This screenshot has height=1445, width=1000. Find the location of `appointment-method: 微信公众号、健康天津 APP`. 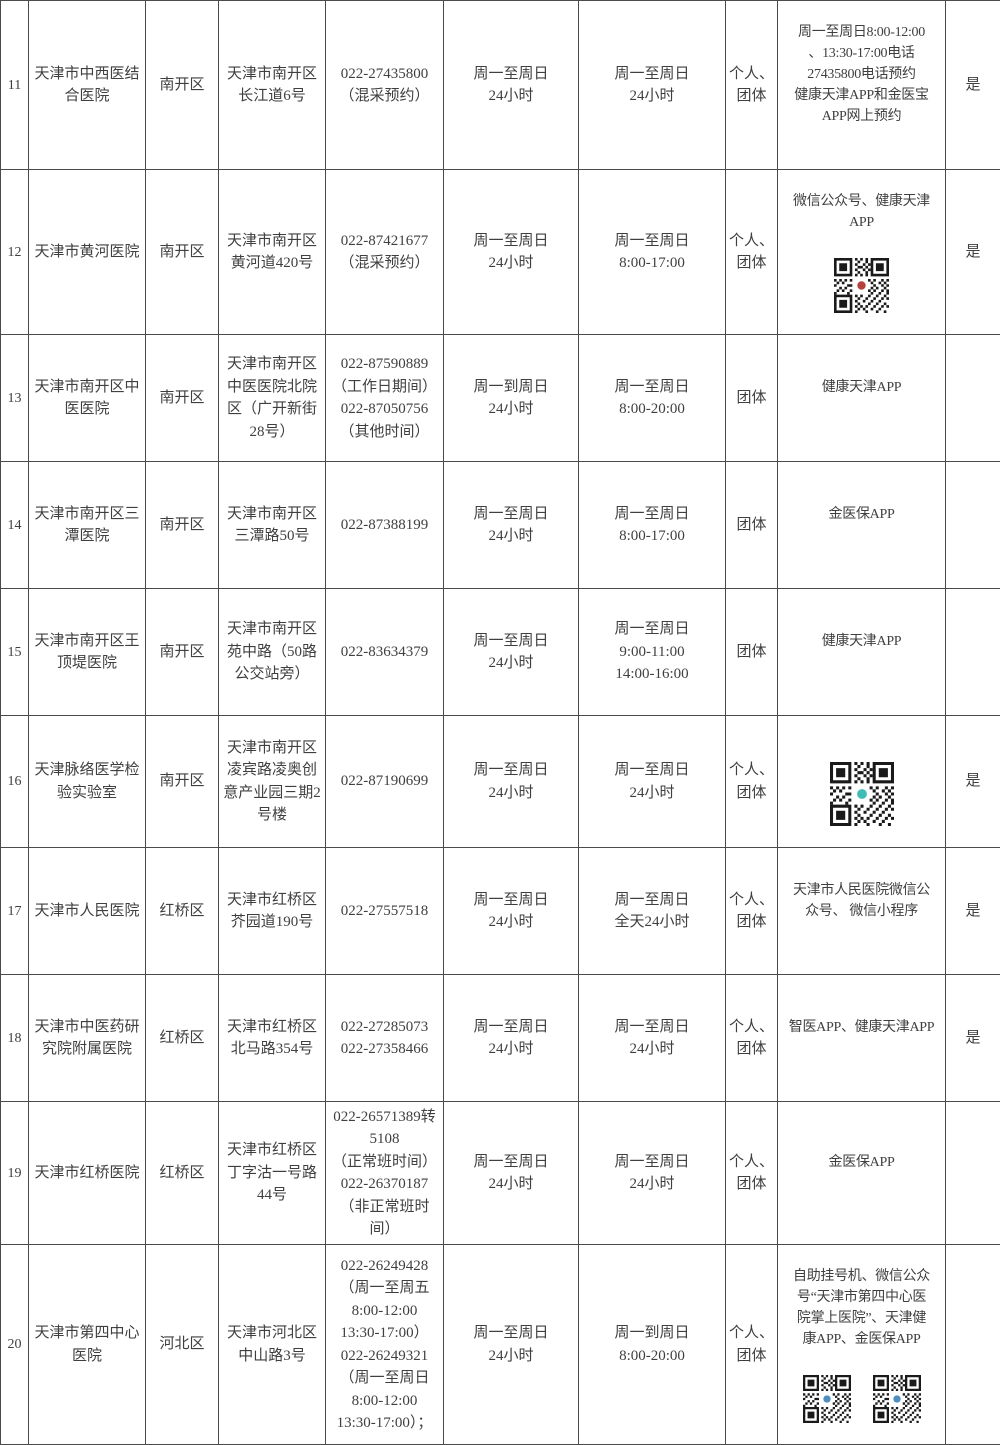

appointment-method: 微信公众号、健康天津 APP is located at coordinates (862, 252).